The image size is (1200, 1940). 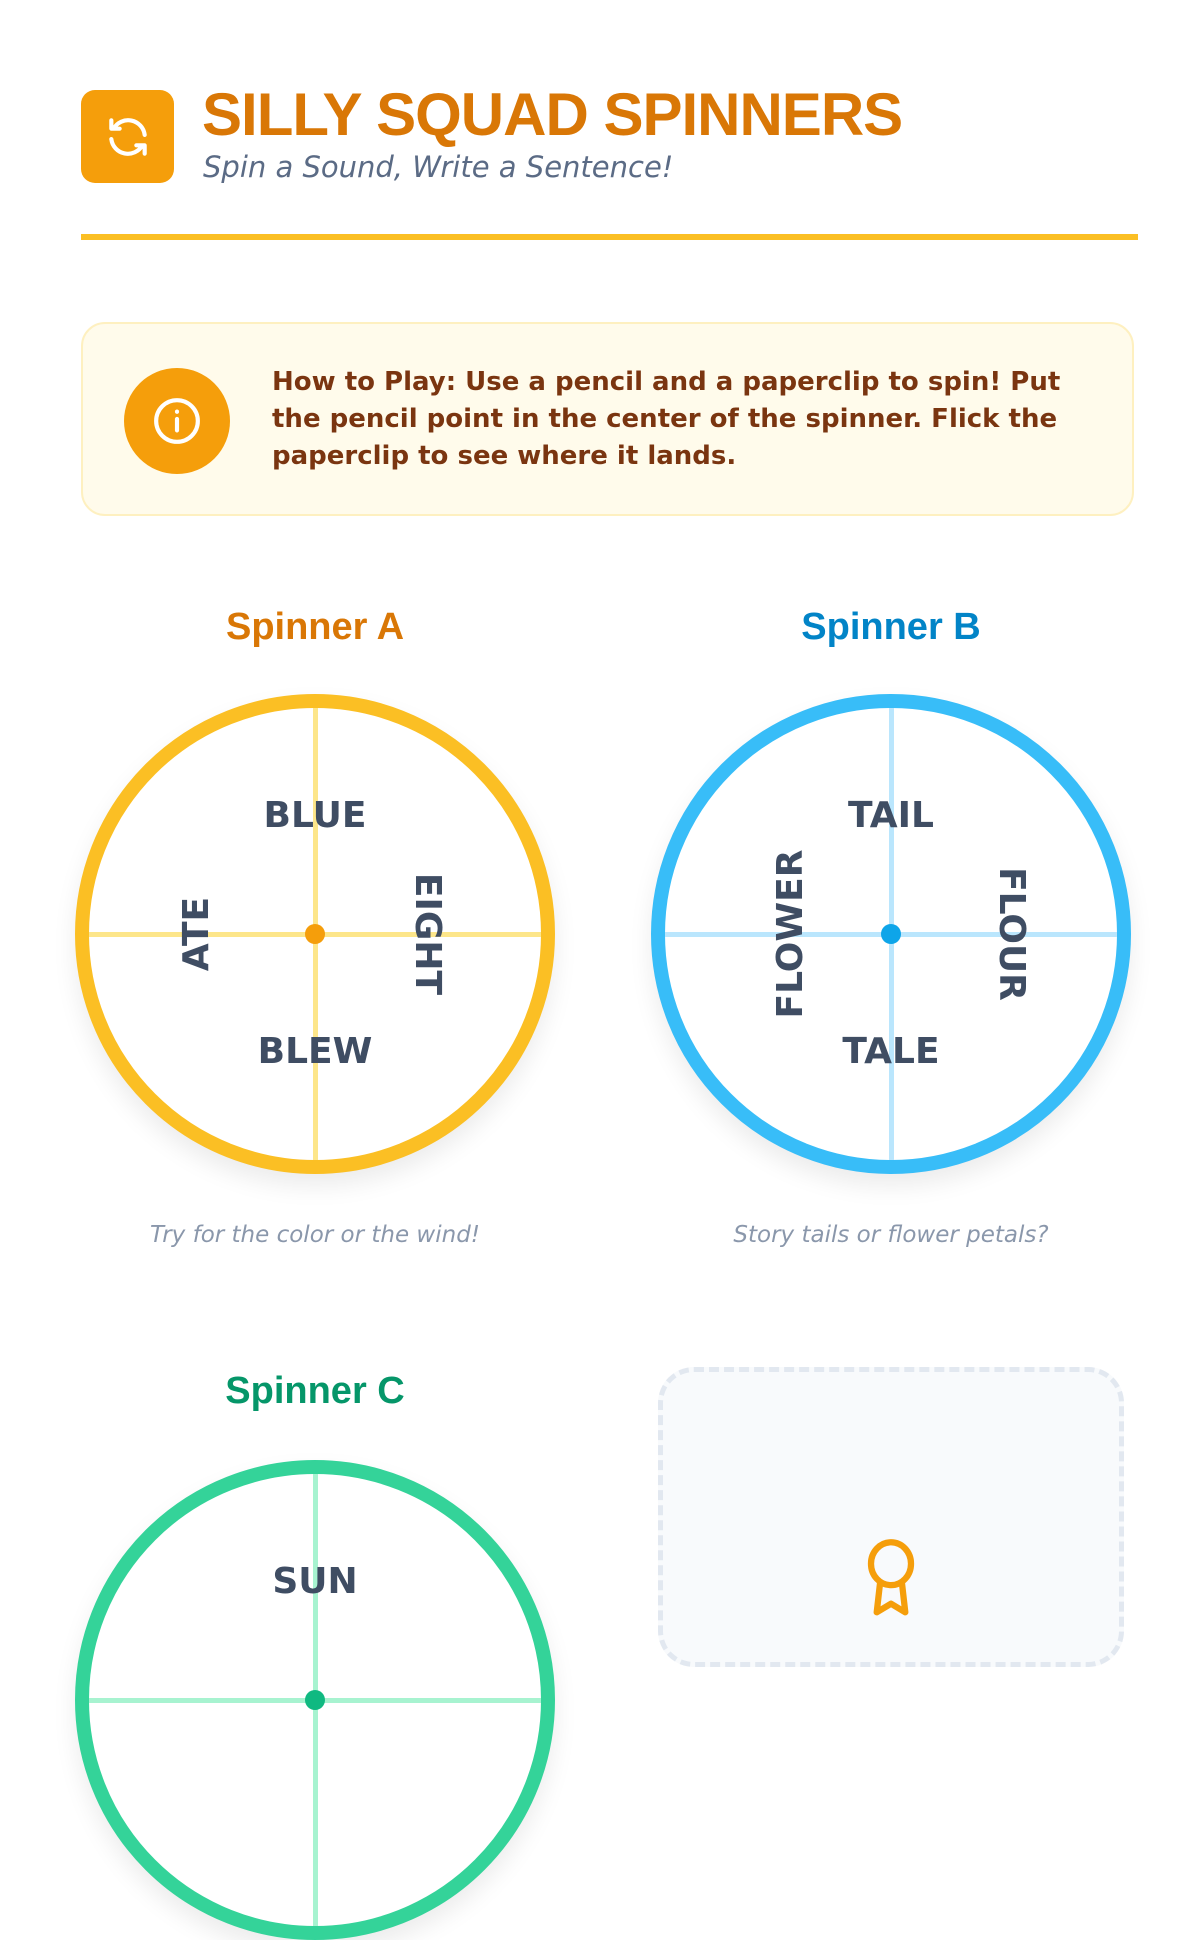 I want to click on spinner-c-title: Spinner C, so click(x=315, y=1391).